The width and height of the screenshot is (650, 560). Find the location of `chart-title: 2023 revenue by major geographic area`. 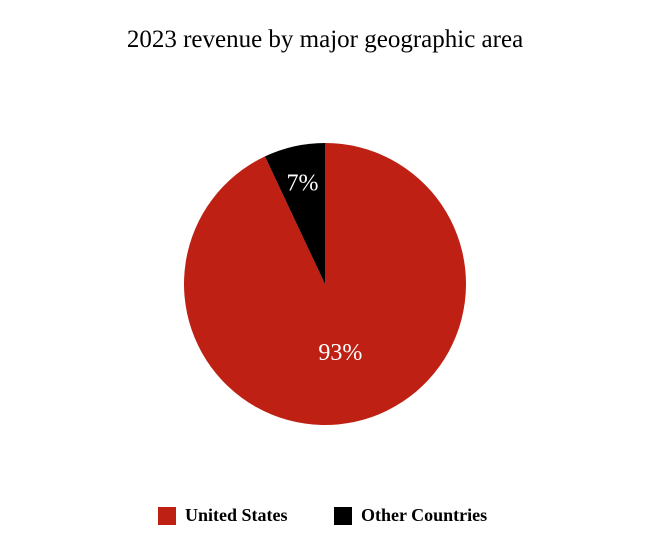

chart-title: 2023 revenue by major geographic area is located at coordinates (325, 39).